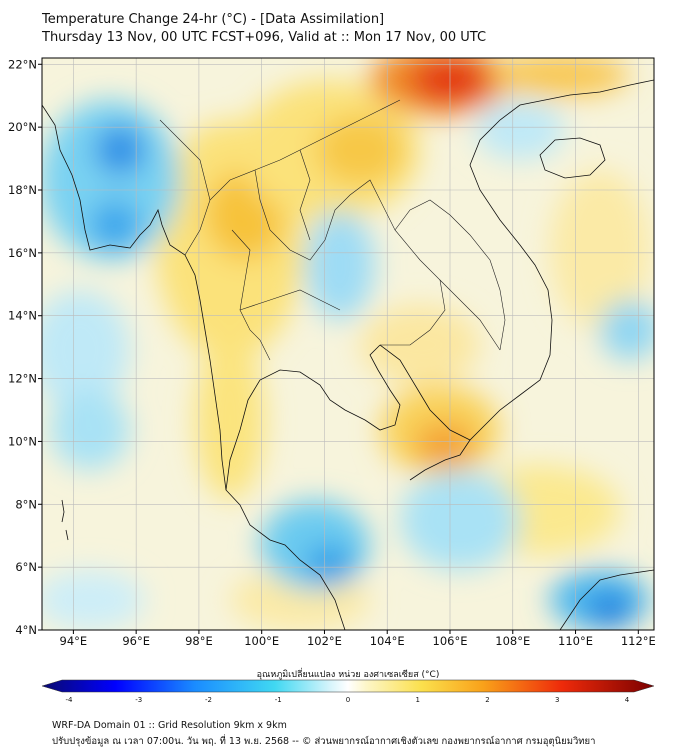  Describe the element at coordinates (22, 316) in the screenshot. I see `lat-tick-label: 14°N` at that location.